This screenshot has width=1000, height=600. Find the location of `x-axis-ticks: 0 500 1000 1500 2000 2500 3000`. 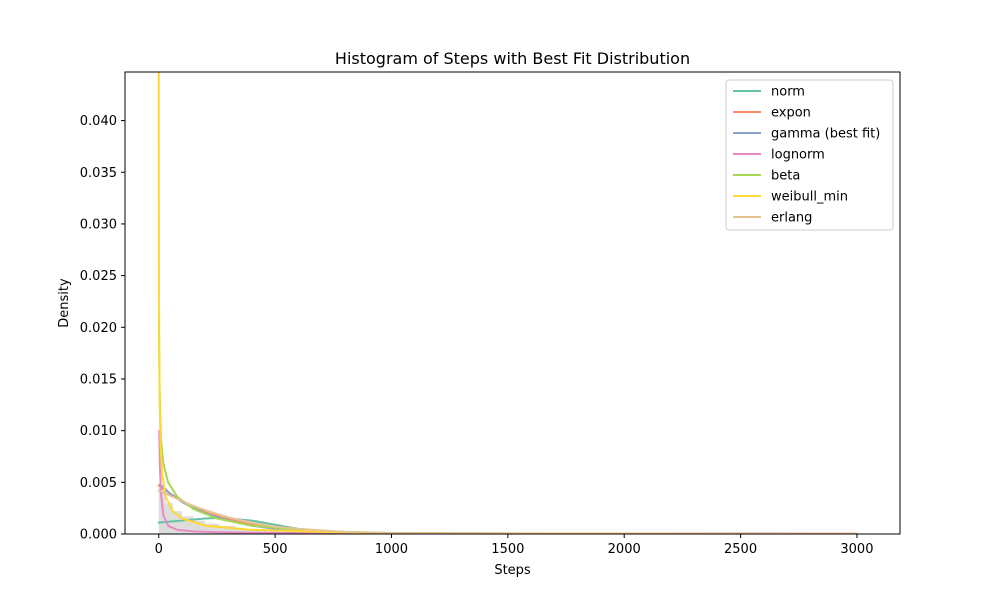

x-axis-ticks: 0 500 1000 1500 2000 2500 3000 is located at coordinates (514, 545).